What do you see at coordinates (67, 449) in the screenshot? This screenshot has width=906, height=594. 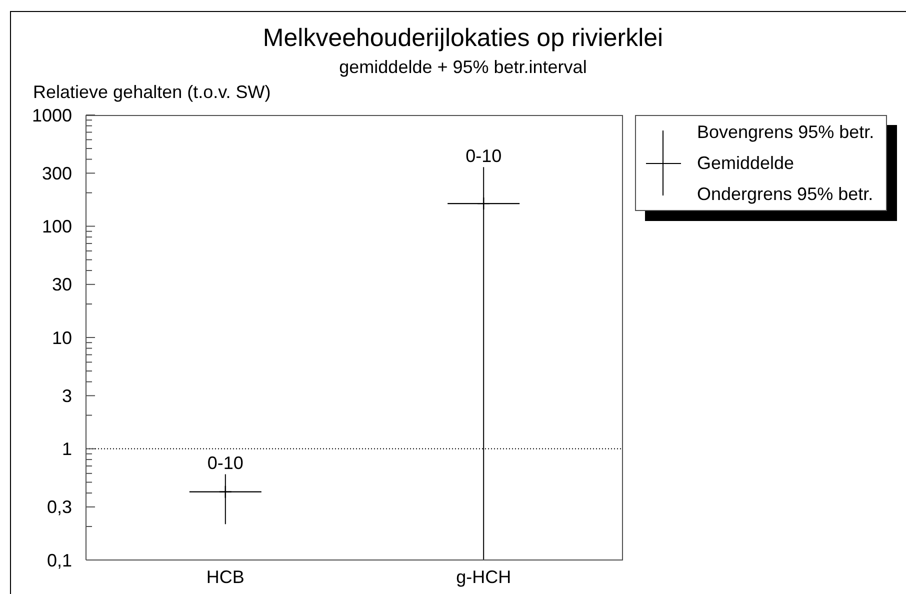 I see `y-tick-label: 1` at bounding box center [67, 449].